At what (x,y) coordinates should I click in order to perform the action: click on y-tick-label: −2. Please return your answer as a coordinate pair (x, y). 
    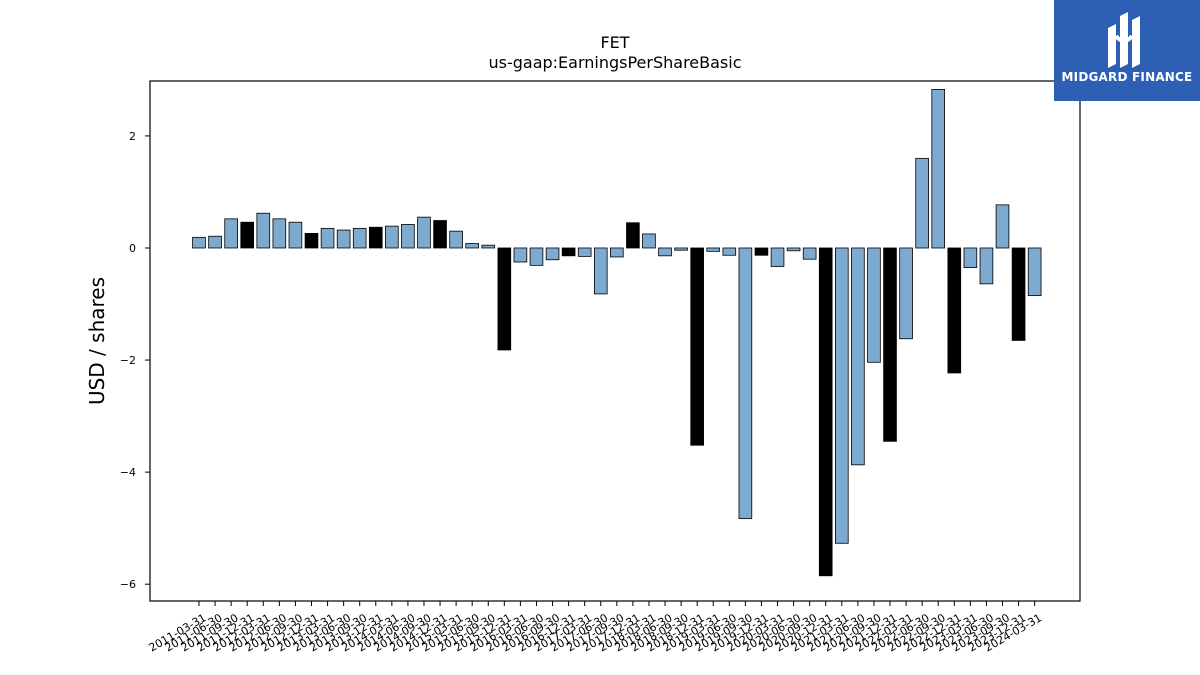
    Looking at the image, I should click on (128, 360).